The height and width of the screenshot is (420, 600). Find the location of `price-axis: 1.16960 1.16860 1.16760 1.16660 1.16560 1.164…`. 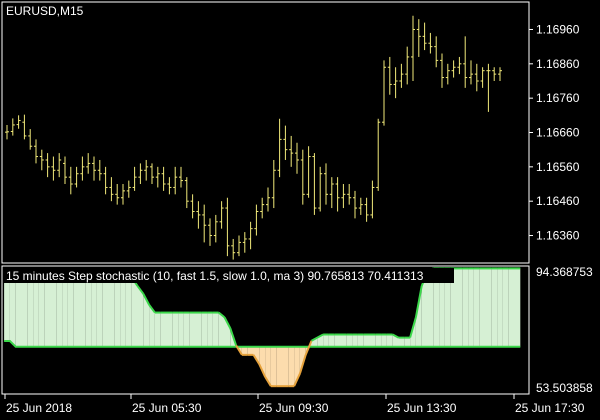

price-axis: 1.16960 1.16860 1.16760 1.16660 1.16560 1.164… is located at coordinates (554, 132).